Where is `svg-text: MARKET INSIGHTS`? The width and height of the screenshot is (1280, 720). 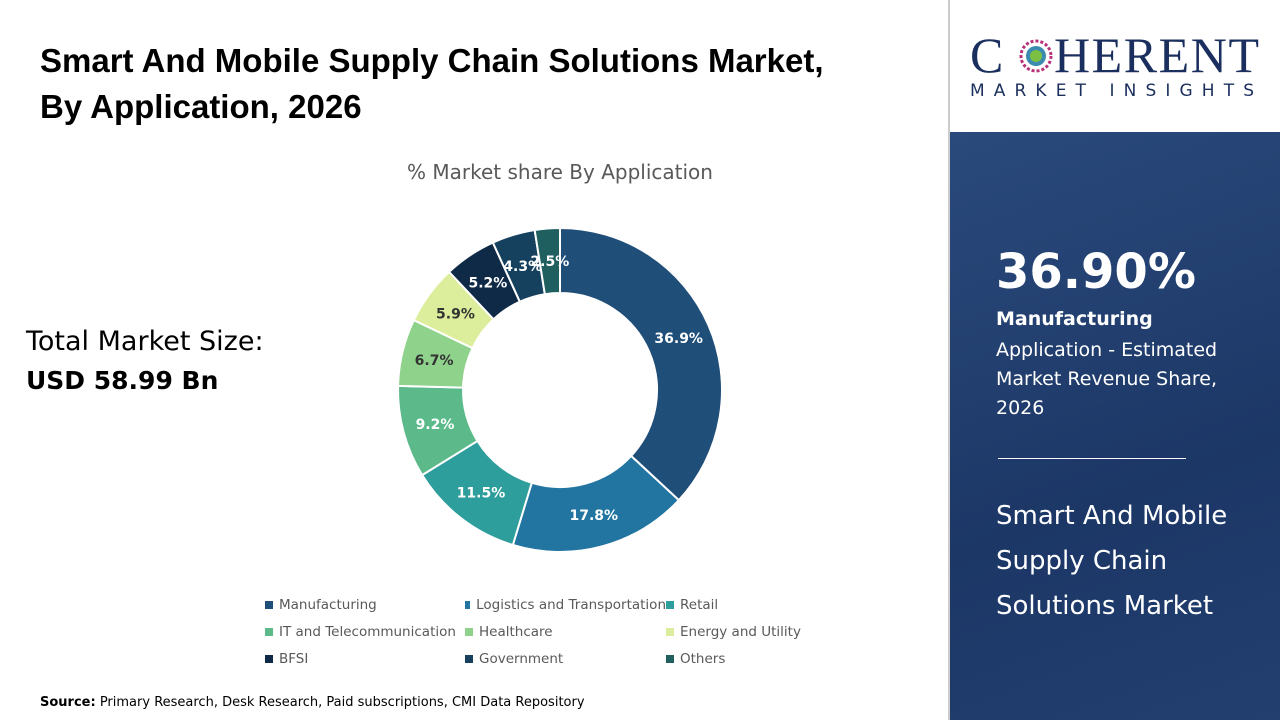
svg-text: MARKET INSIGHTS is located at coordinates (1115, 91).